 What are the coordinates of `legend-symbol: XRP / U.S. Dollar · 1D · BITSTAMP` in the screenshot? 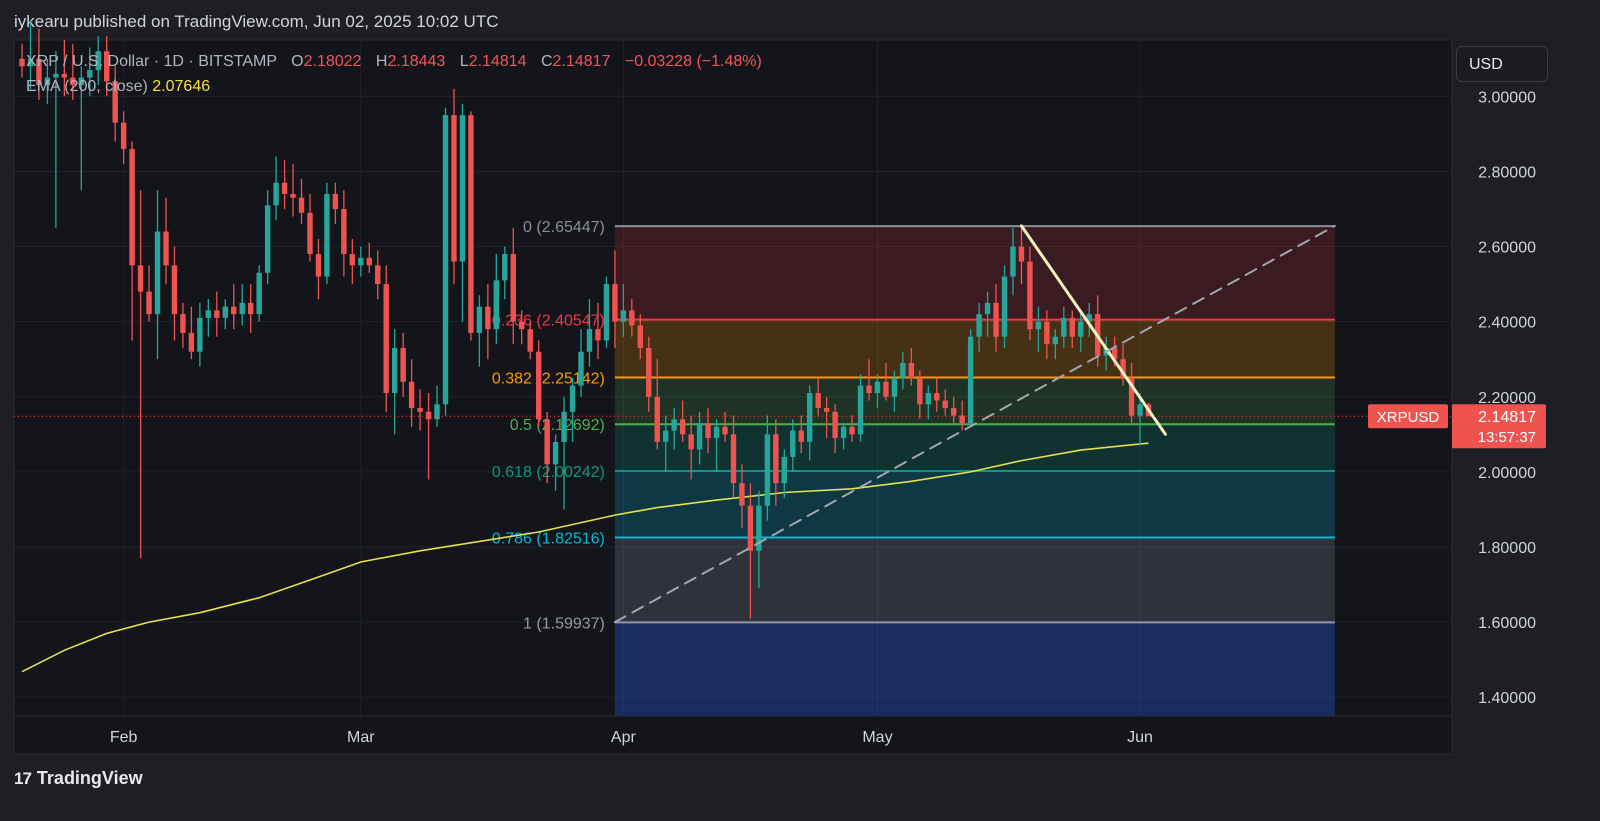 It's located at (151, 61).